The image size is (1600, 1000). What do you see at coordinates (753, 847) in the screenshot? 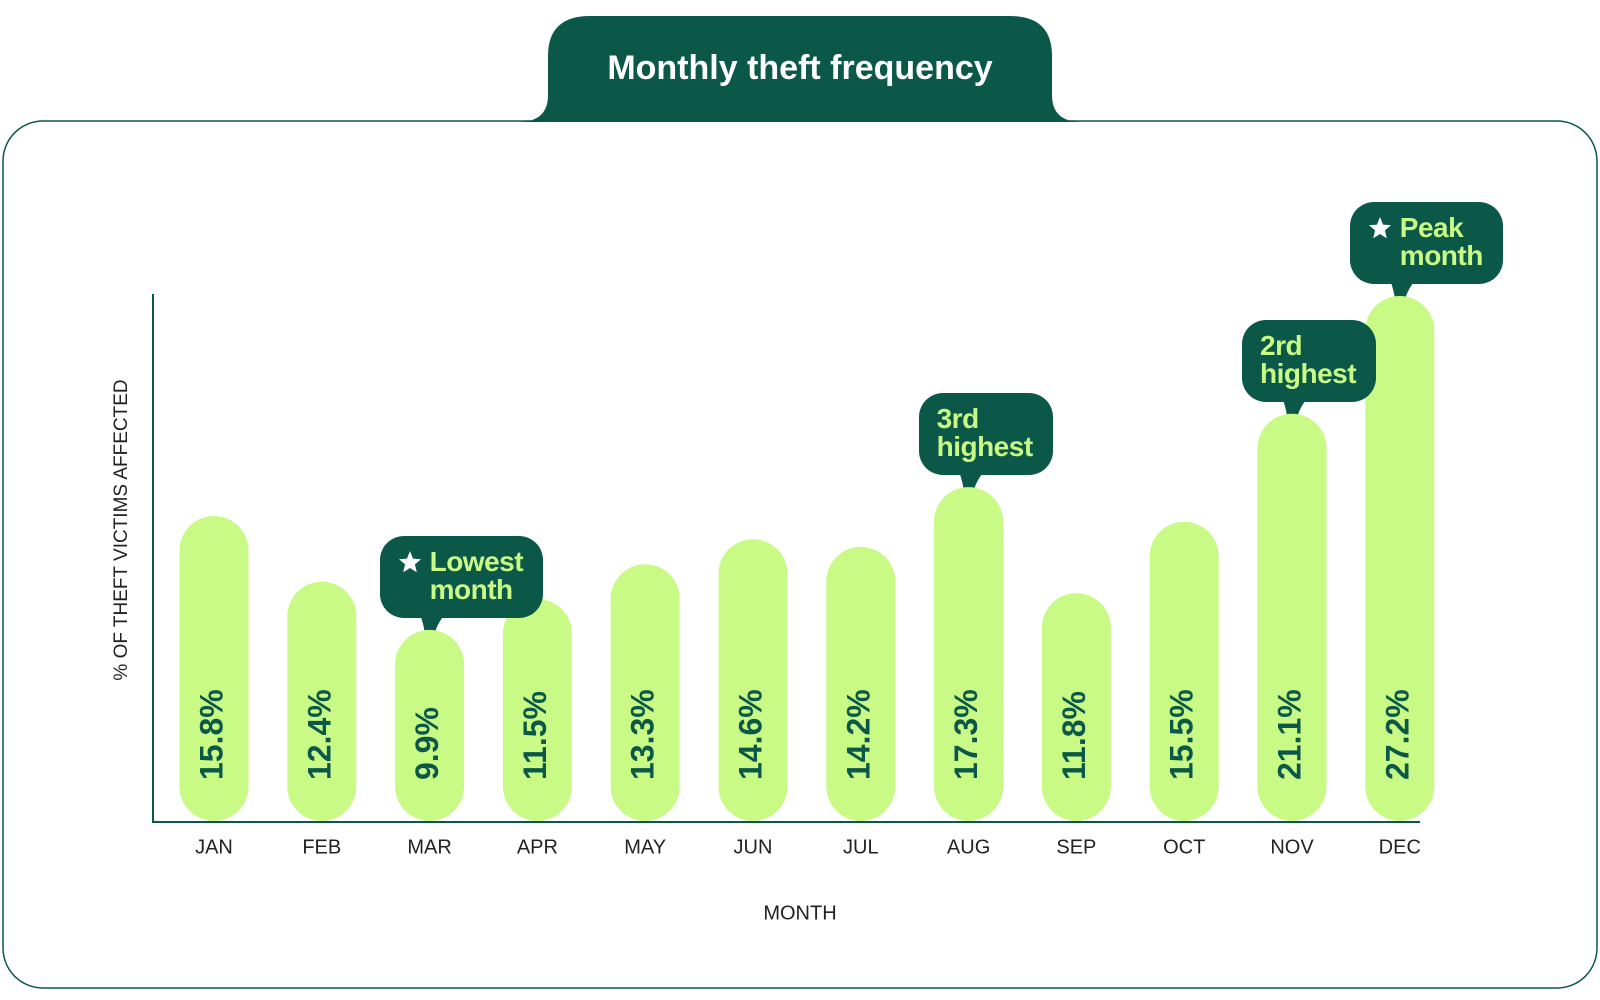
I see `x-tick-label: JUN` at bounding box center [753, 847].